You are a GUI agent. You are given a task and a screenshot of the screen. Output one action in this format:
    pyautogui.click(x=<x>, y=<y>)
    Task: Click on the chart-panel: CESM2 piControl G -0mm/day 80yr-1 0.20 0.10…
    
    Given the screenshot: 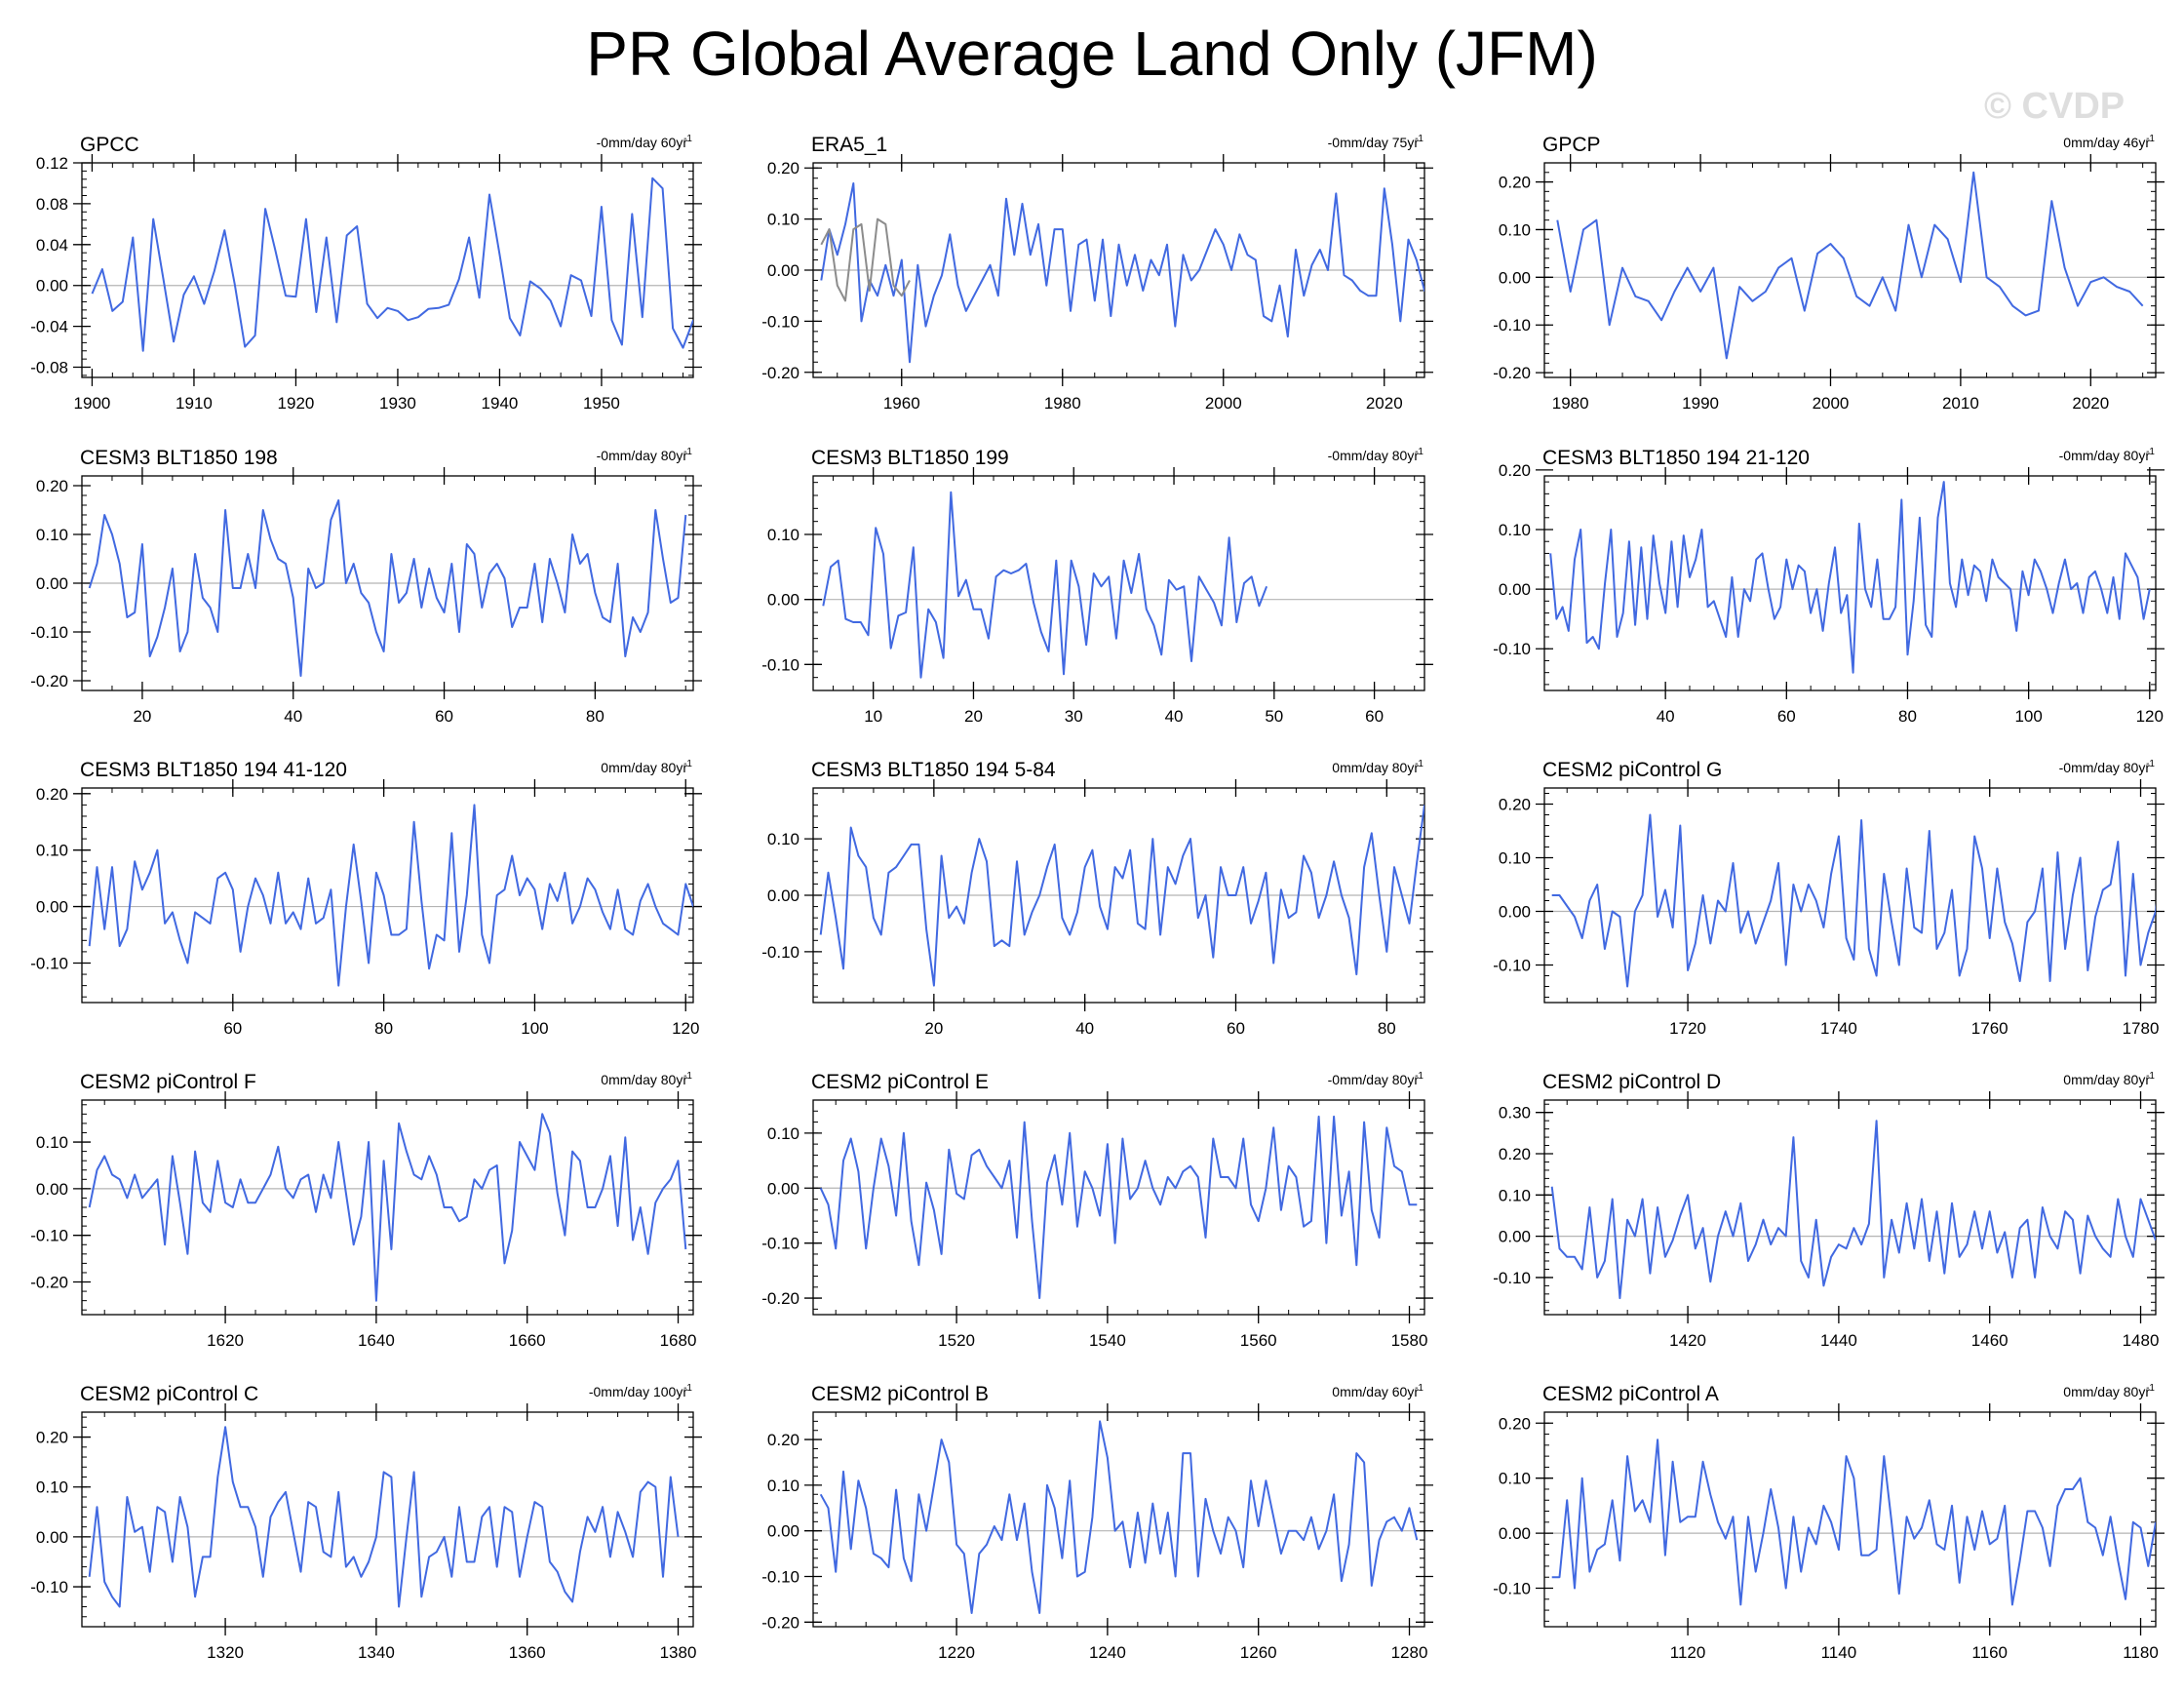 What is the action you would take?
    pyautogui.click(x=1828, y=898)
    